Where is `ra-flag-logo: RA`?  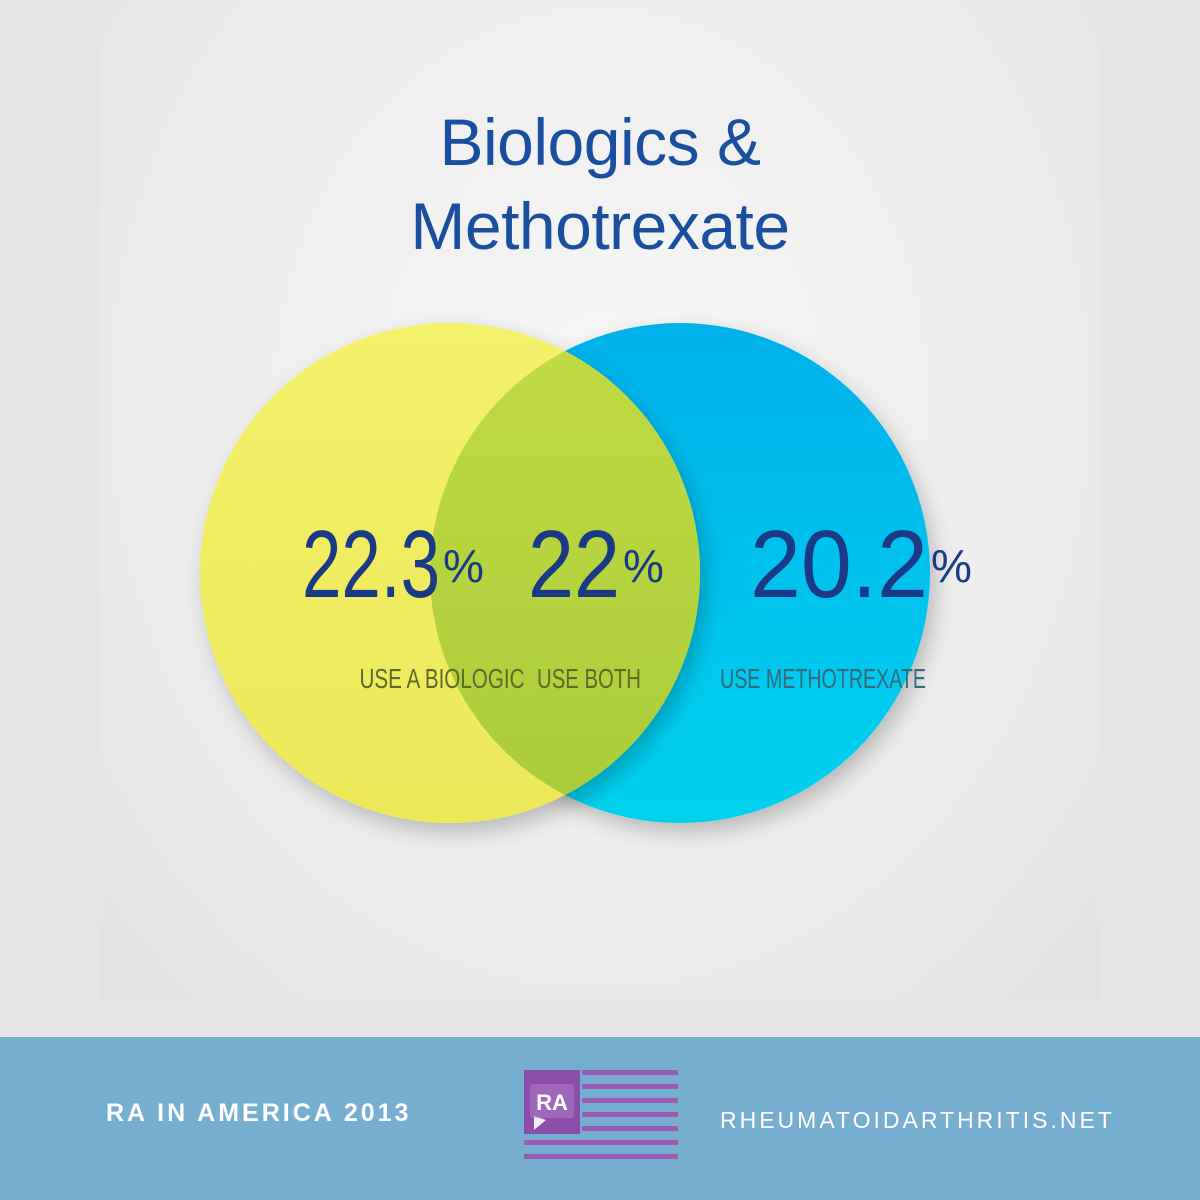 ra-flag-logo: RA is located at coordinates (601, 1114).